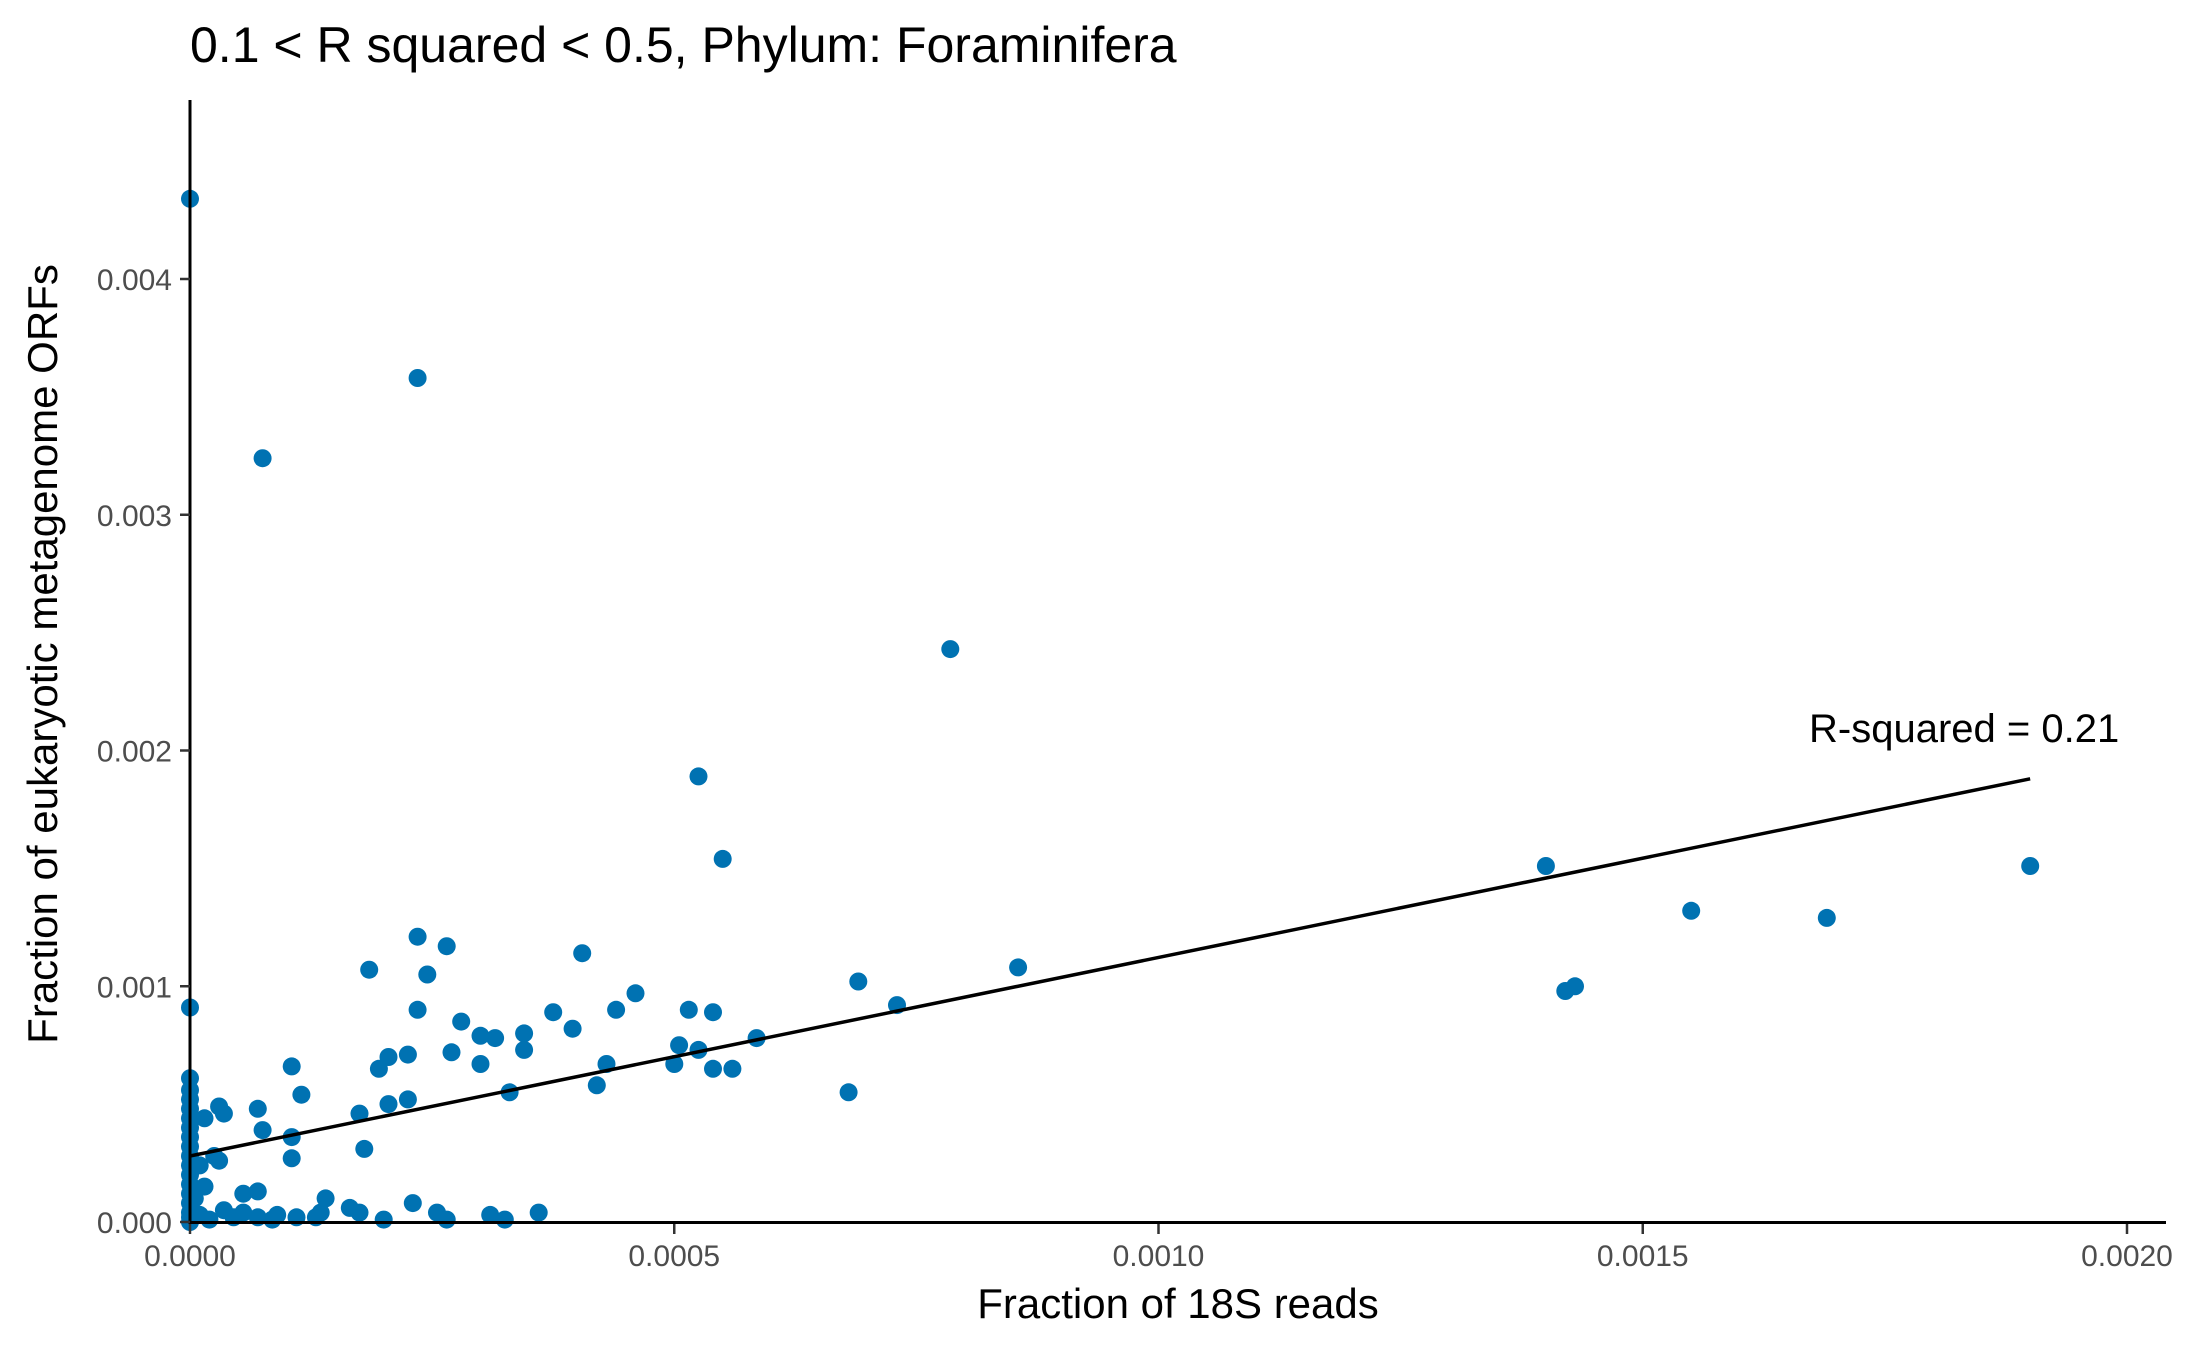  Describe the element at coordinates (134, 987) in the screenshot. I see `y-tick-label: 0.001` at that location.